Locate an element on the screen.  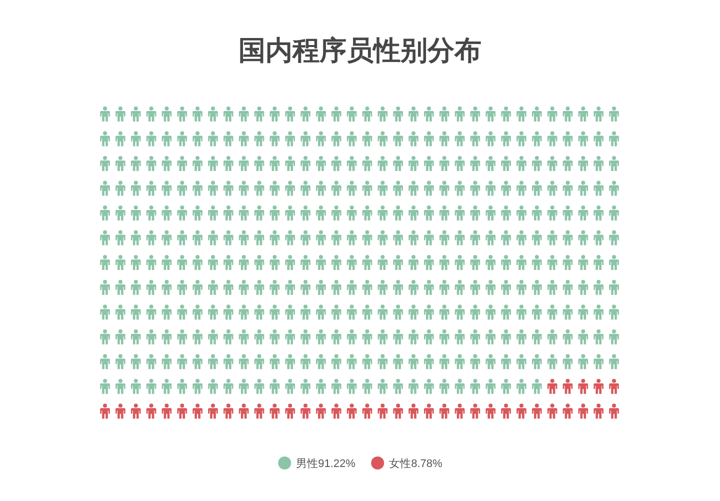
data-label: 8.78% is located at coordinates (426, 464).